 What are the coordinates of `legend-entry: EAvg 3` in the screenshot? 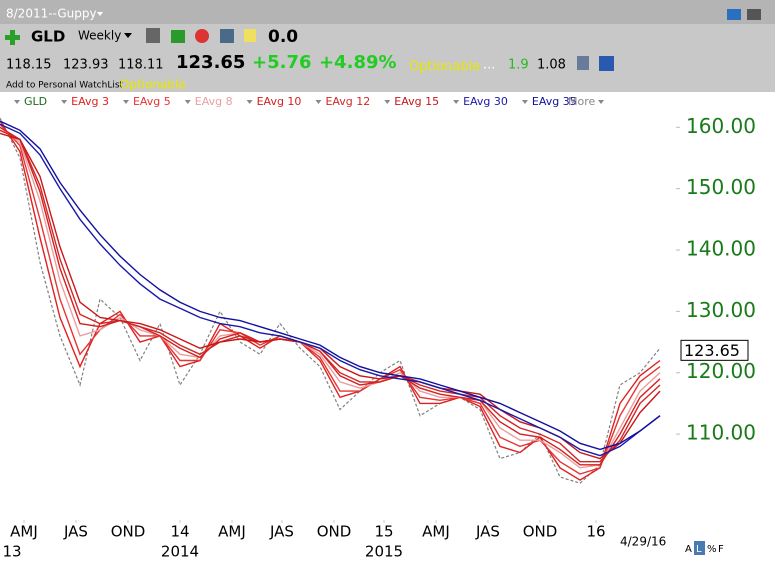 It's located at (90, 101).